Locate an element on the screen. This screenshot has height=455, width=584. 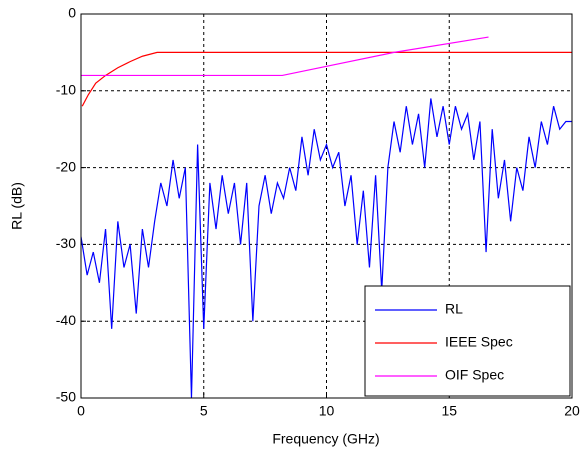
x-tick-label: 5 is located at coordinates (204, 411).